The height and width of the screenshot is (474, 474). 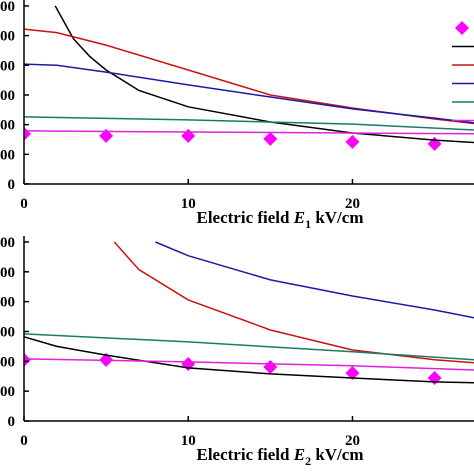 I want to click on legend-swatch, so click(x=462, y=28).